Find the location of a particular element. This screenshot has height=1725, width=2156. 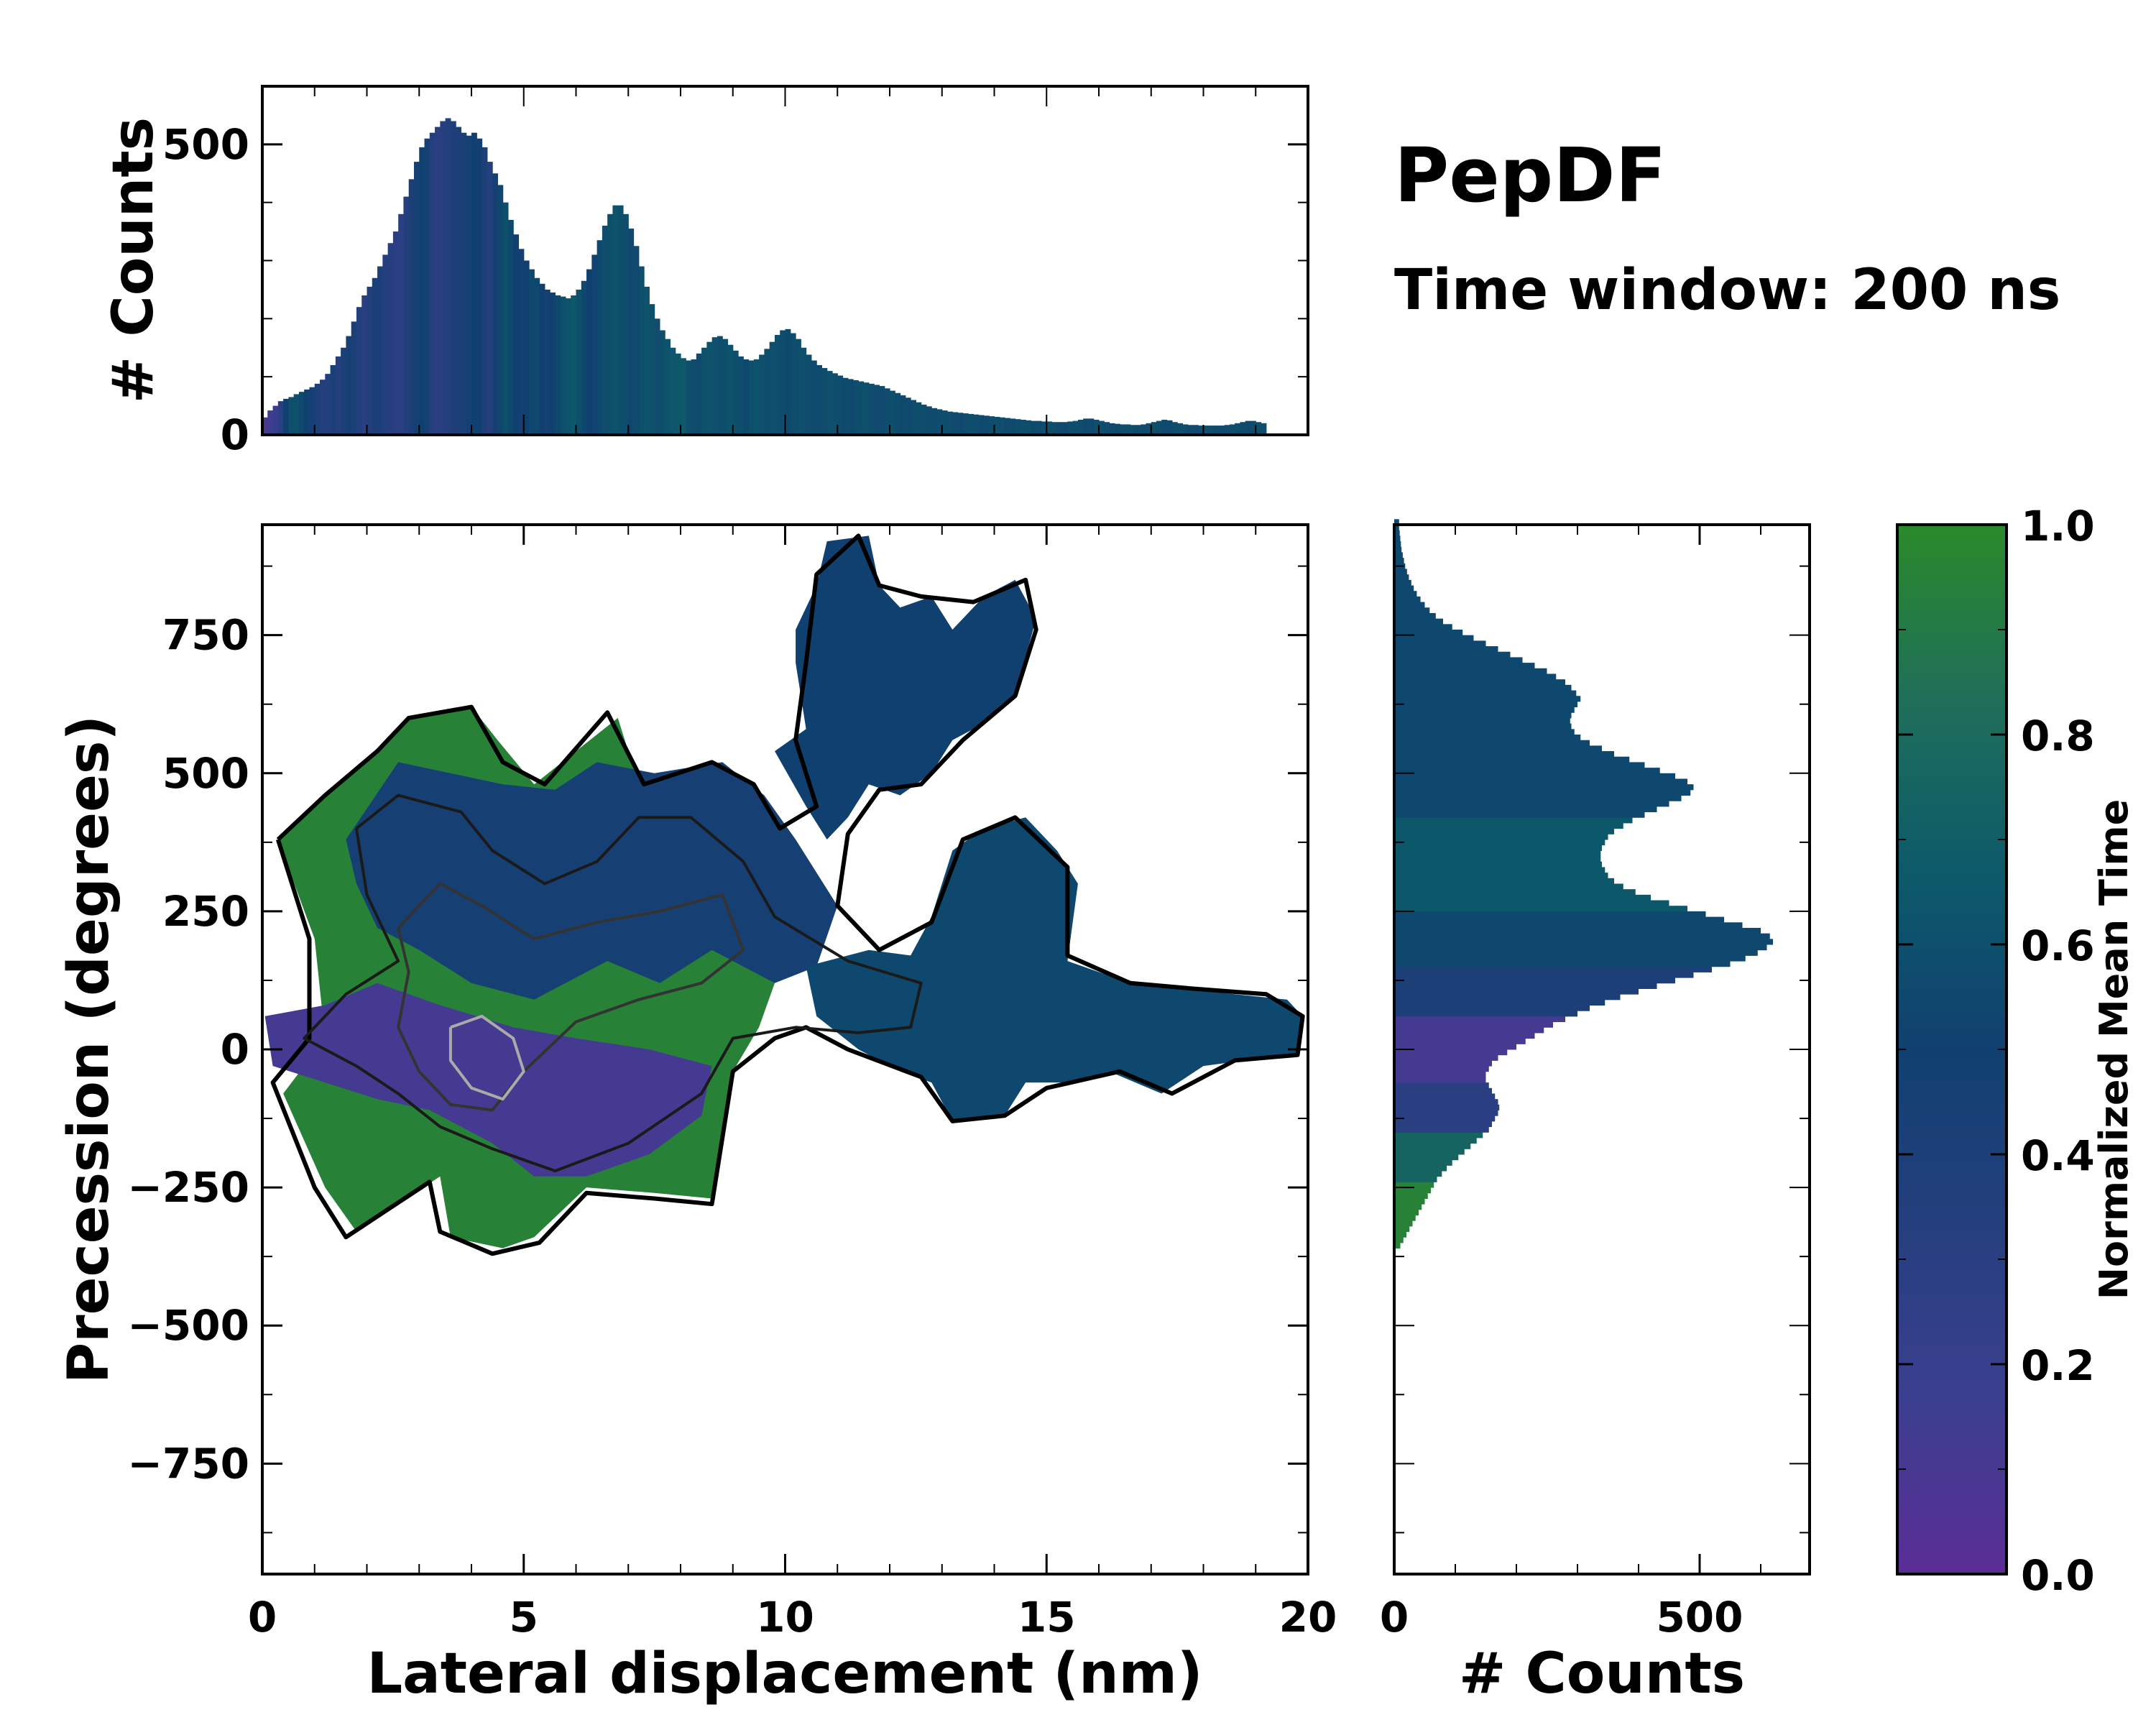

figure-subtitle: Time window: 200 ns is located at coordinates (1727, 290).